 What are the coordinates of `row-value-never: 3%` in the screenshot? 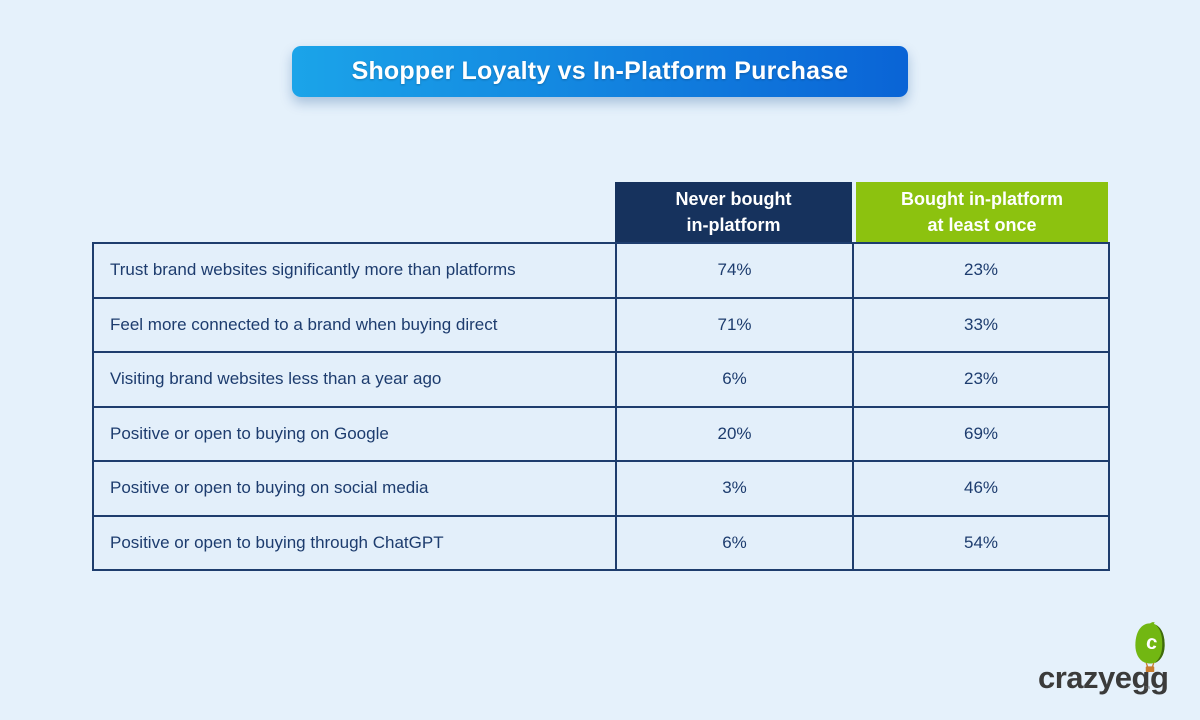 It's located at (734, 488).